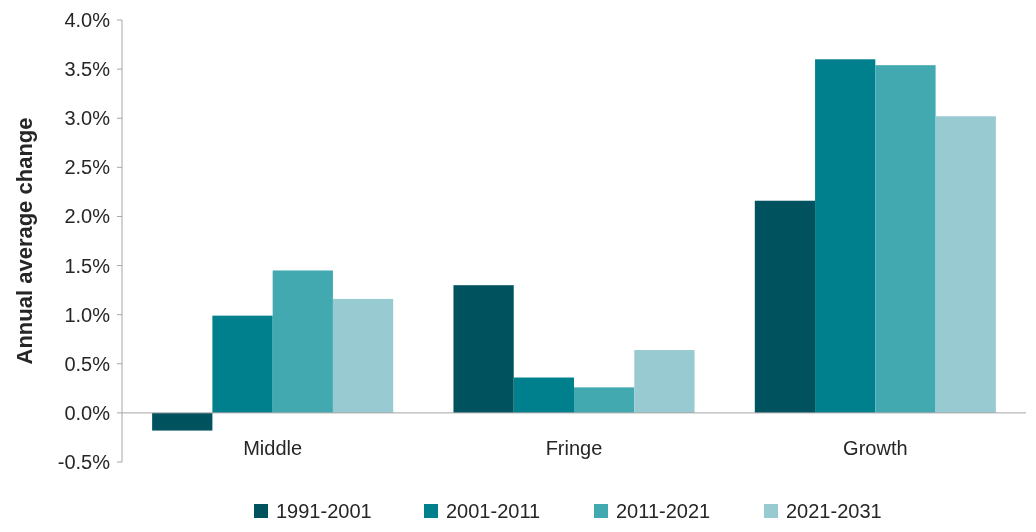 The height and width of the screenshot is (532, 1036). What do you see at coordinates (87, 363) in the screenshot?
I see `y-tick-label: 0.5%` at bounding box center [87, 363].